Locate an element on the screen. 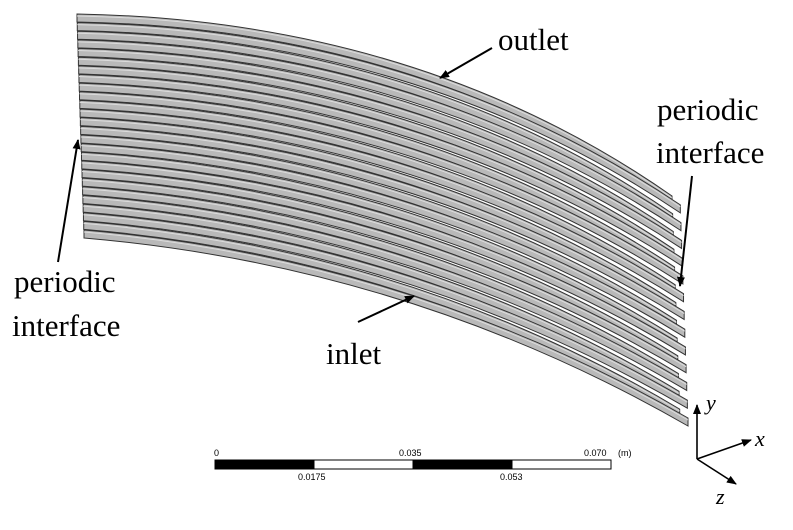 The height and width of the screenshot is (530, 793). periodic-left-label-line2: interface is located at coordinates (66, 325).